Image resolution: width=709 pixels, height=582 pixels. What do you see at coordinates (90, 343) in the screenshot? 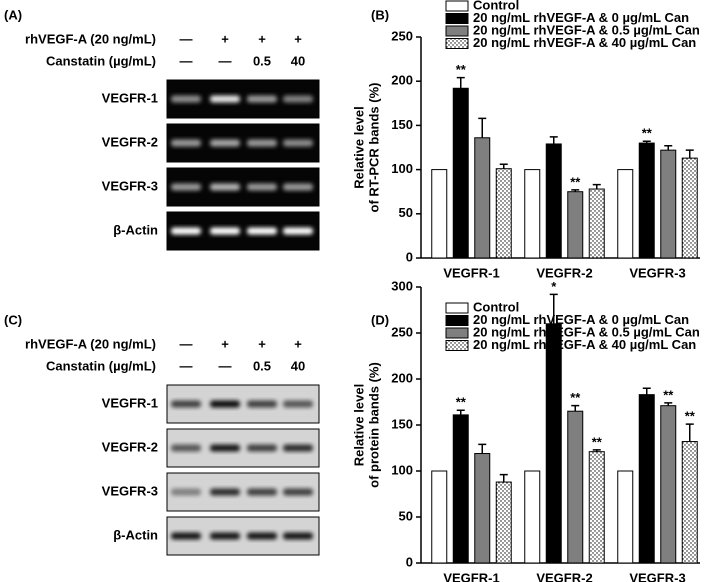
I see `treatment-label: rhVEGF-A (20 ng/mL)` at bounding box center [90, 343].